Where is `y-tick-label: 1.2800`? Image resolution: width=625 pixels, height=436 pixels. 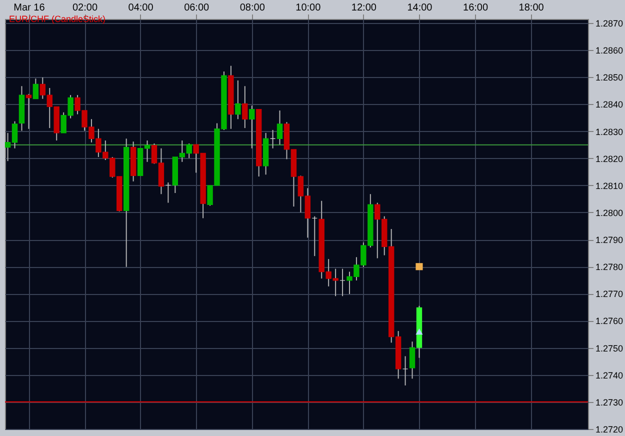
y-tick-label: 1.2800 is located at coordinates (610, 213).